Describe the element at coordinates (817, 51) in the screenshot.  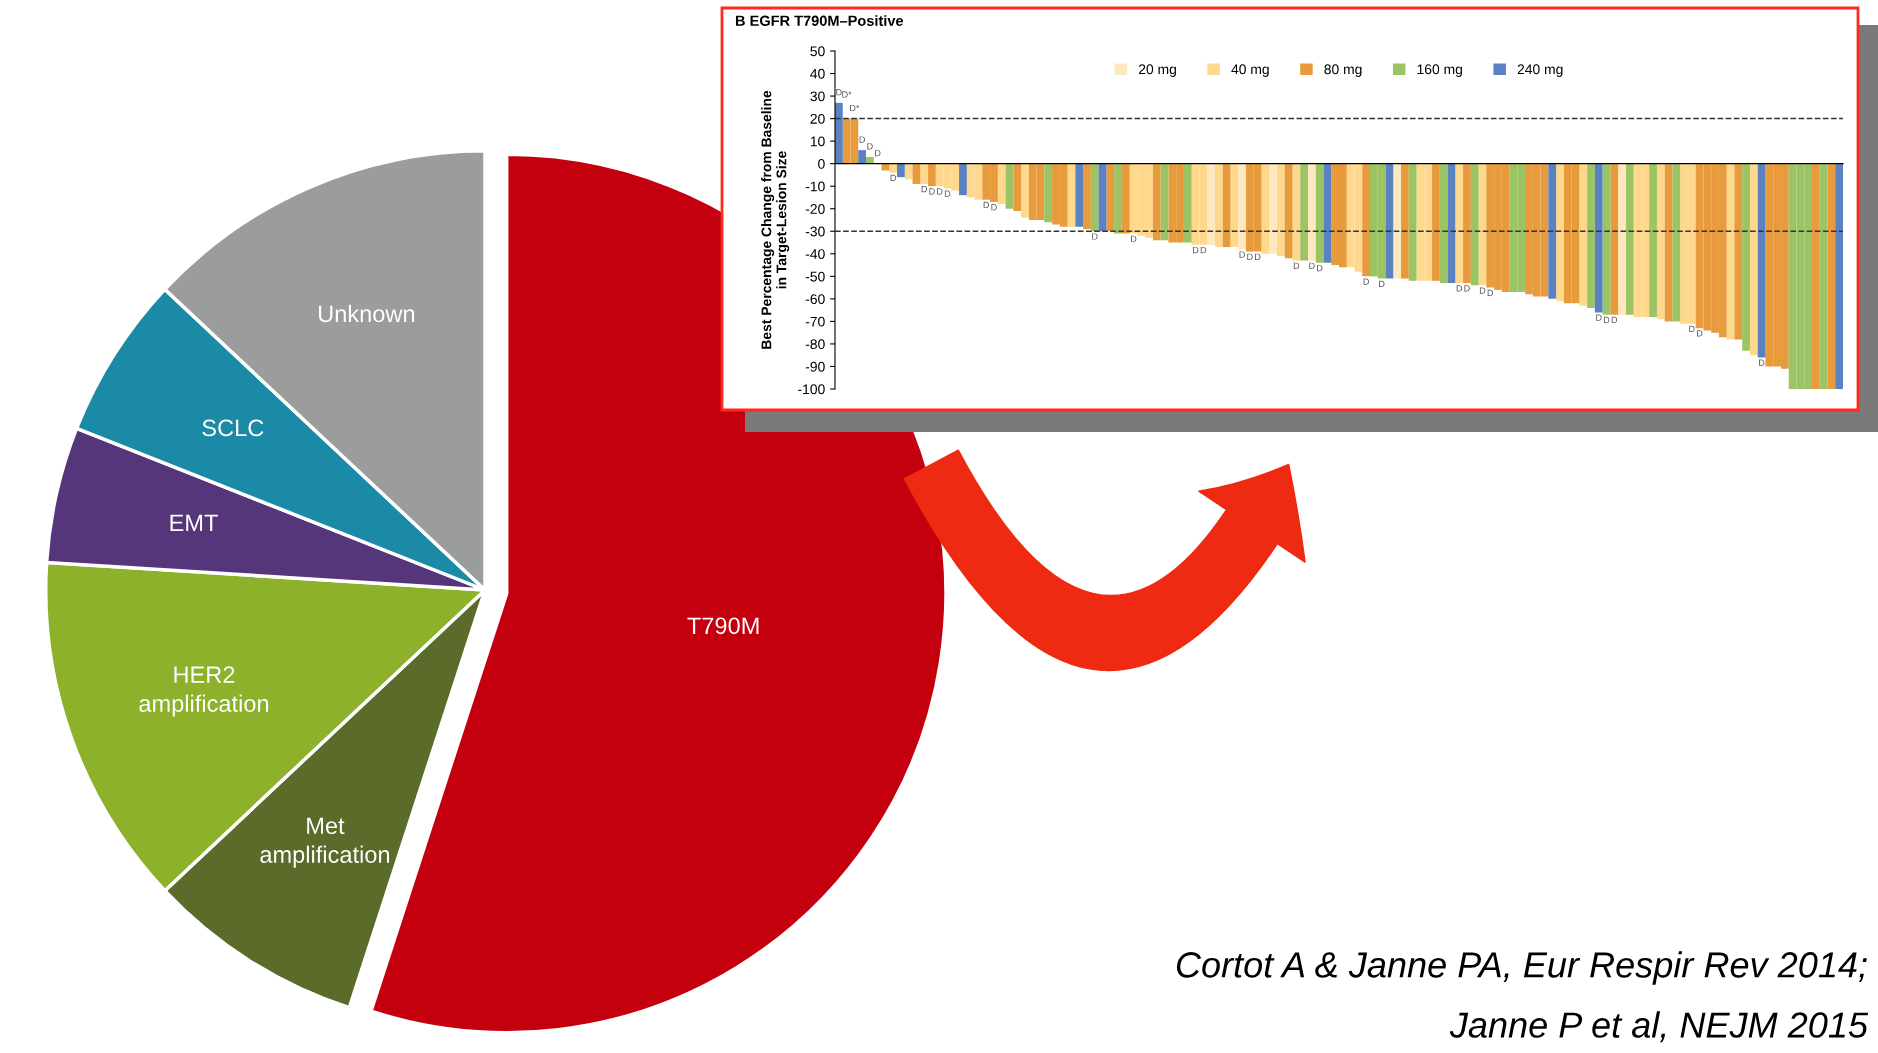
I see `y-tick-label: 50` at that location.